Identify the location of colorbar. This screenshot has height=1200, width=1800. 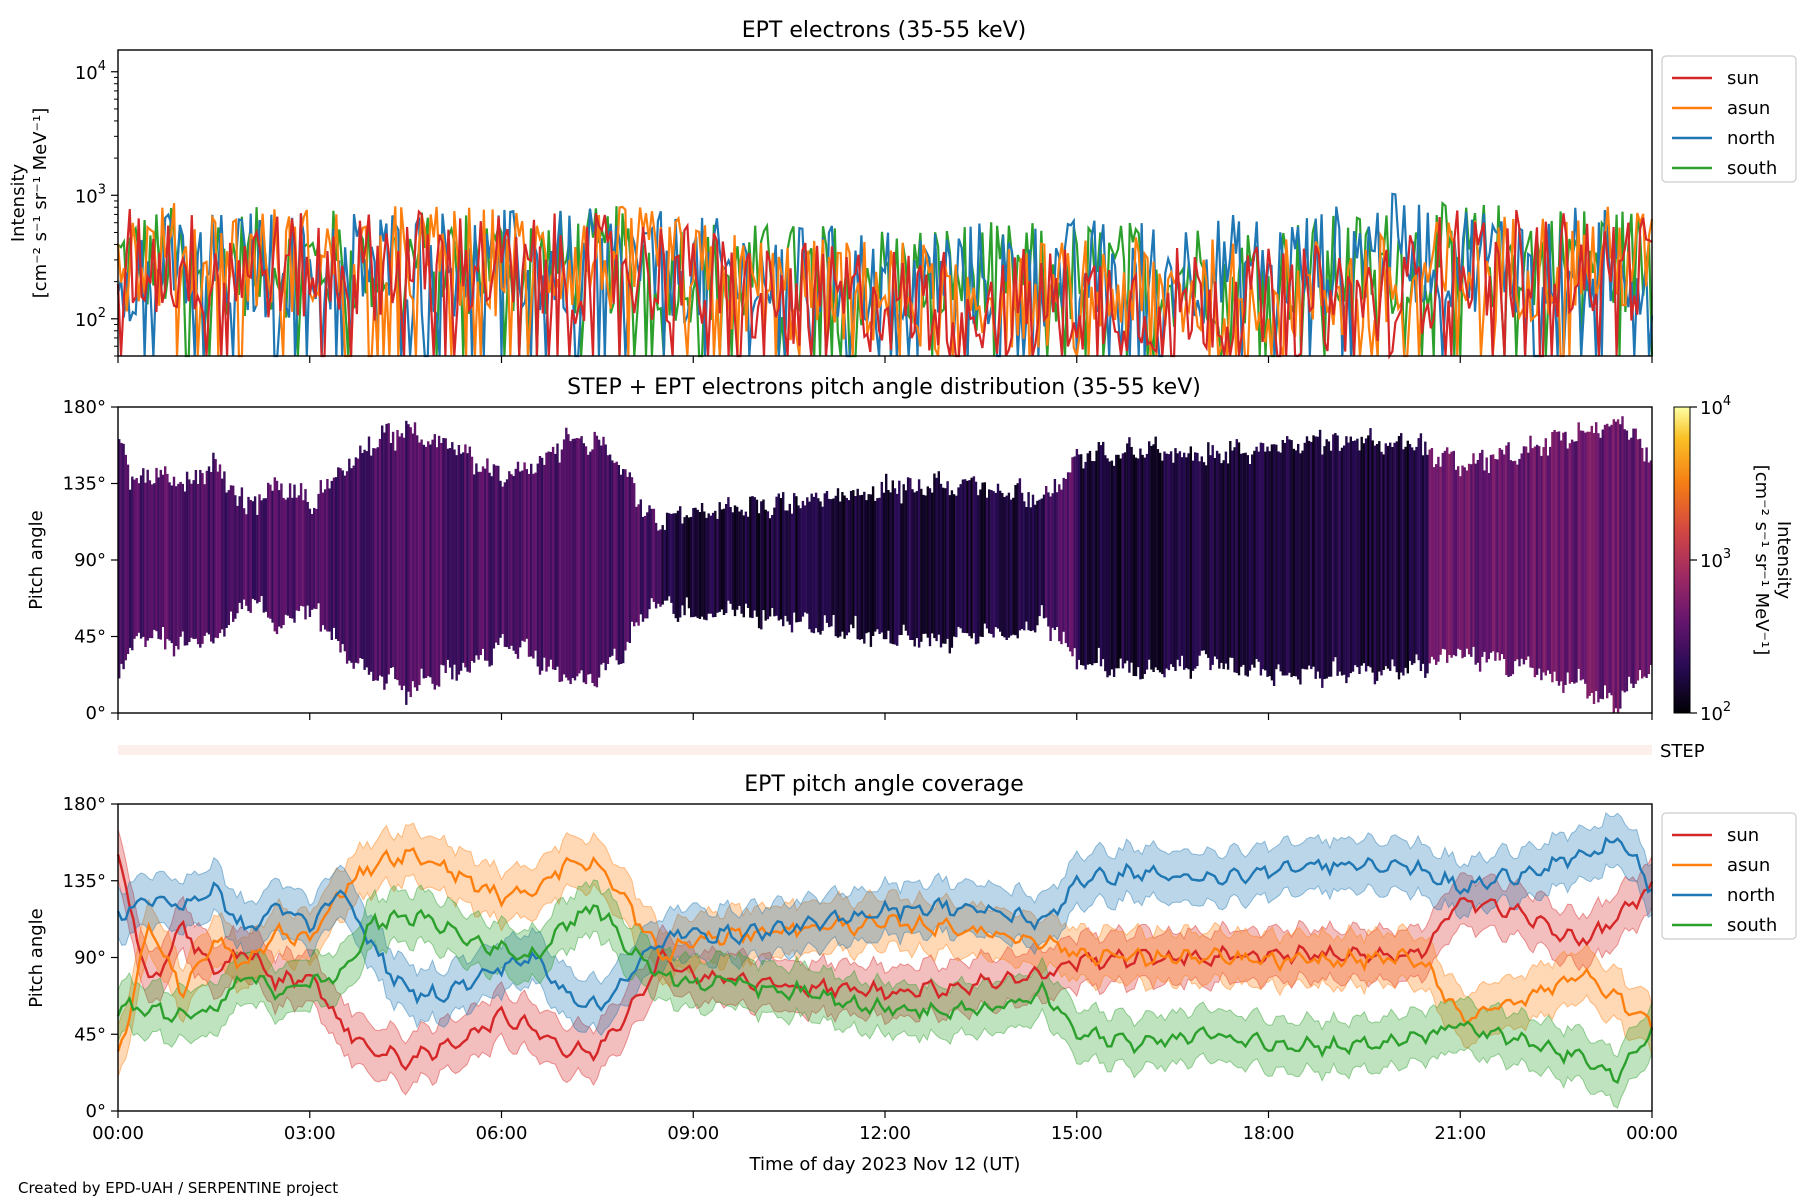
(1682, 560).